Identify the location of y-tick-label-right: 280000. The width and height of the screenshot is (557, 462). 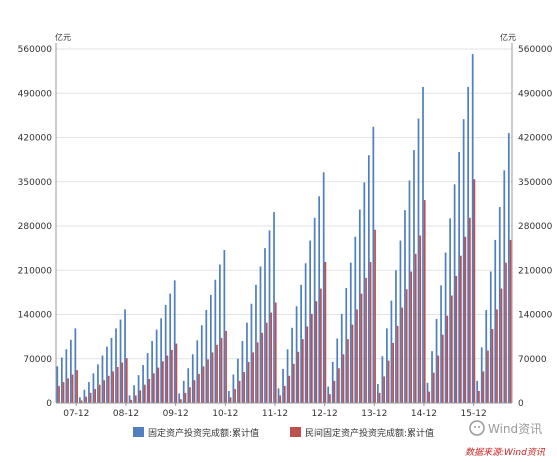
(535, 227).